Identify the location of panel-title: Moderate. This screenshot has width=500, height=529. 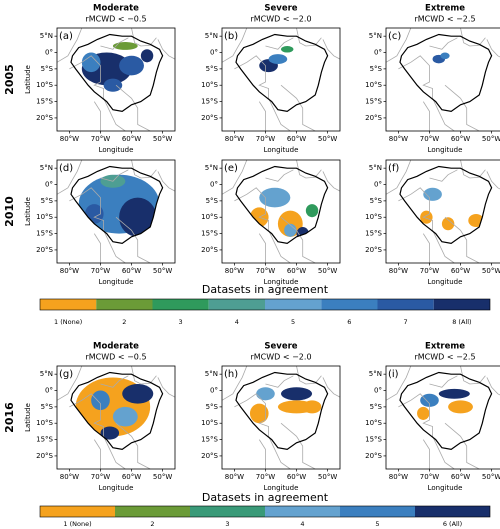
(116, 9).